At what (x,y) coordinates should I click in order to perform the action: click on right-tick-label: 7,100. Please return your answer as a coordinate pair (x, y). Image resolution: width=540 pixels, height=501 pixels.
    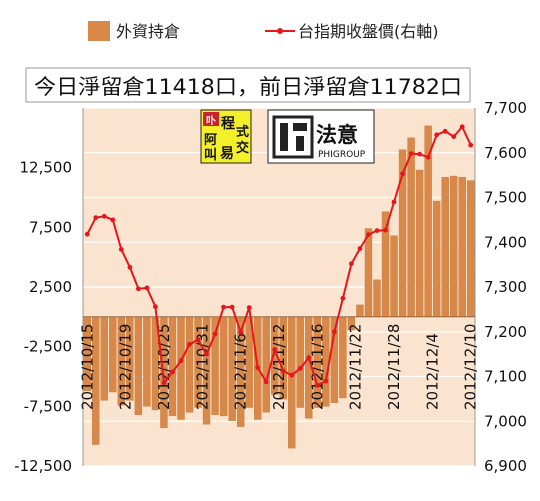
    Looking at the image, I should click on (505, 377).